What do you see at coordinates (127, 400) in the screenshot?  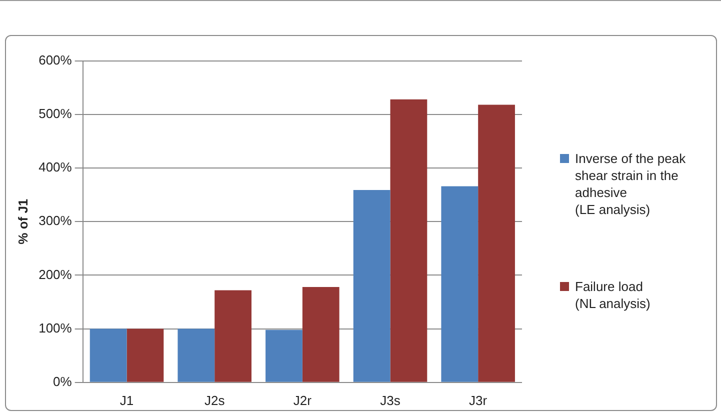 I see `x-tick-label: J1` at bounding box center [127, 400].